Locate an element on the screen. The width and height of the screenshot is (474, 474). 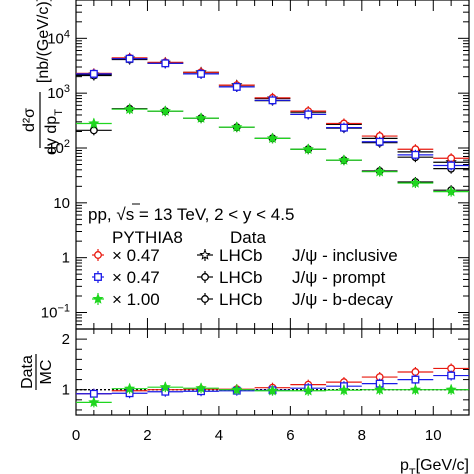
y-axis-denominator-sub: T is located at coordinates (59, 112).